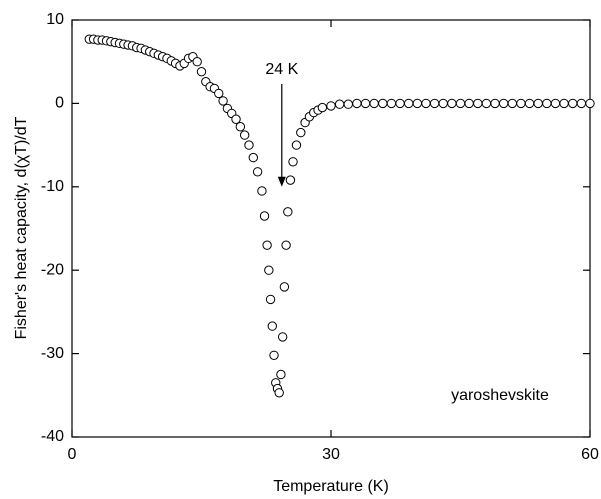 The image size is (601, 499). I want to click on y-tick-label: -20, so click(52, 269).